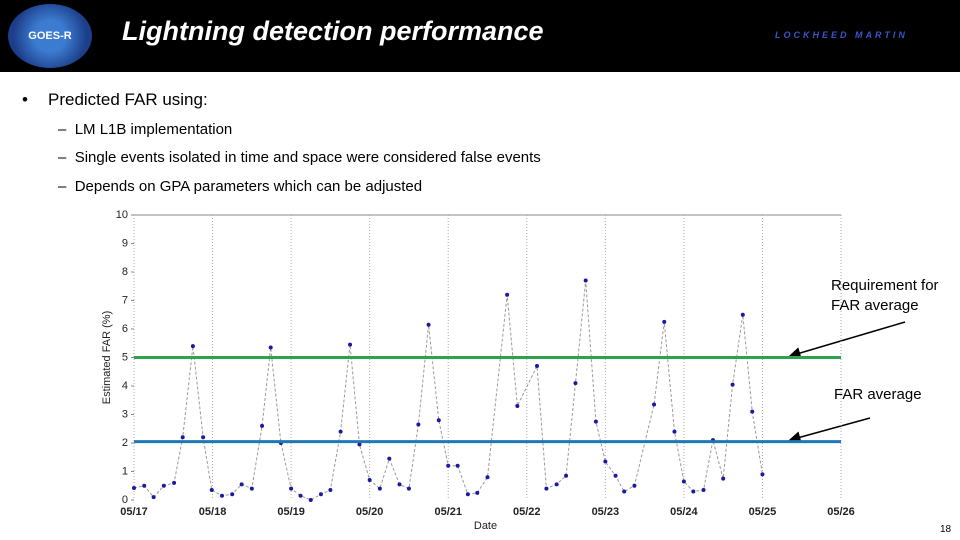  Describe the element at coordinates (125, 243) in the screenshot. I see `y-tick-label: 9` at that location.